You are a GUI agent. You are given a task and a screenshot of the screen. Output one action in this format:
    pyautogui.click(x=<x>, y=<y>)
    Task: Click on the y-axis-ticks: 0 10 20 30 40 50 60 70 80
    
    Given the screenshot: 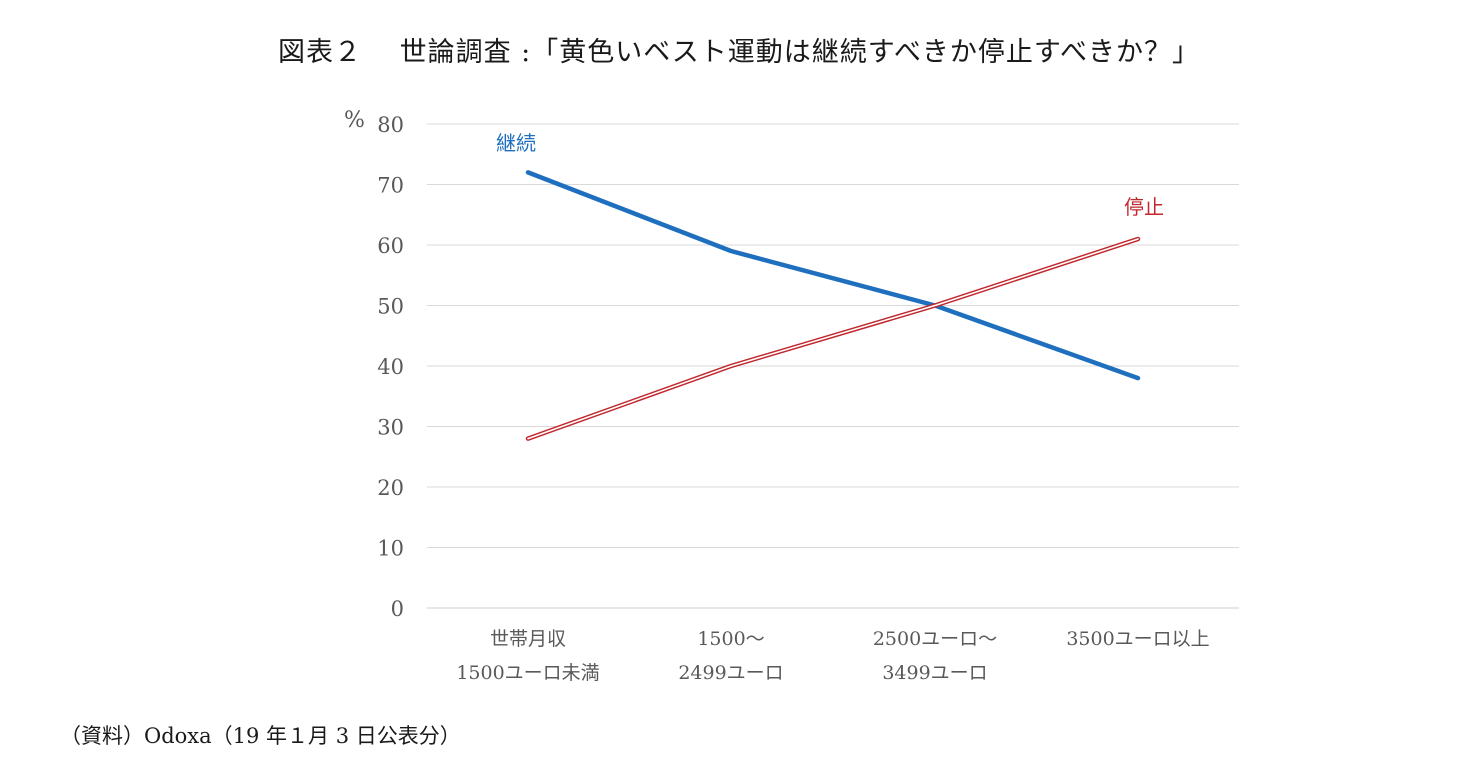 What is the action you would take?
    pyautogui.click(x=390, y=367)
    